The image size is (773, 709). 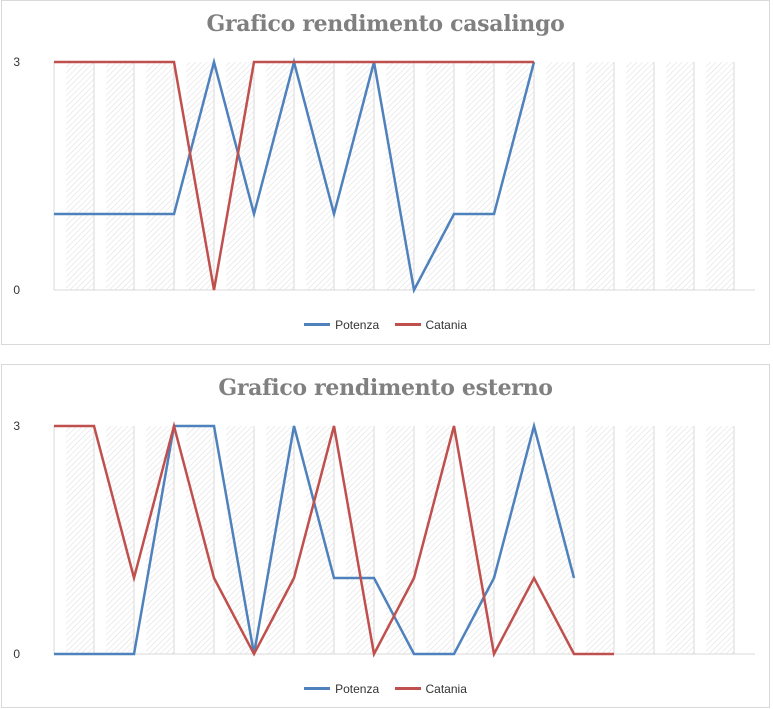 I want to click on chart-title: Grafico rendimento casalingo, so click(x=385, y=24).